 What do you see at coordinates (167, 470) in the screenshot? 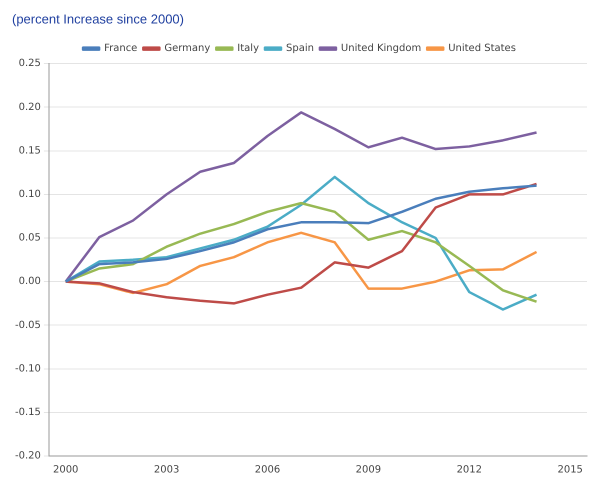
I see `x-tick-label: 2003` at bounding box center [167, 470].